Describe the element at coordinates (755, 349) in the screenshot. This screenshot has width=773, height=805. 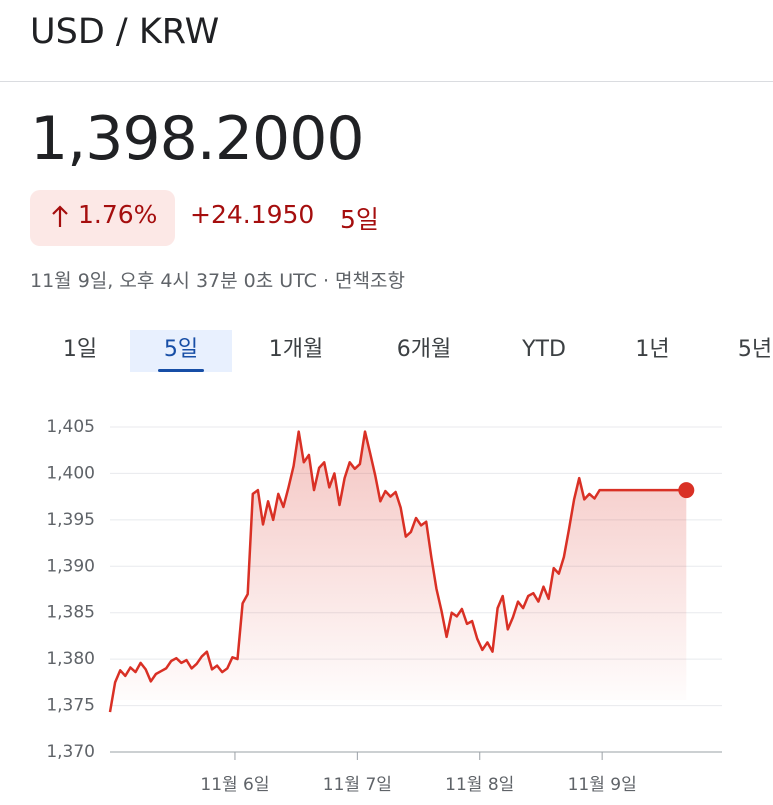
I see `range-tab: 5년` at that location.